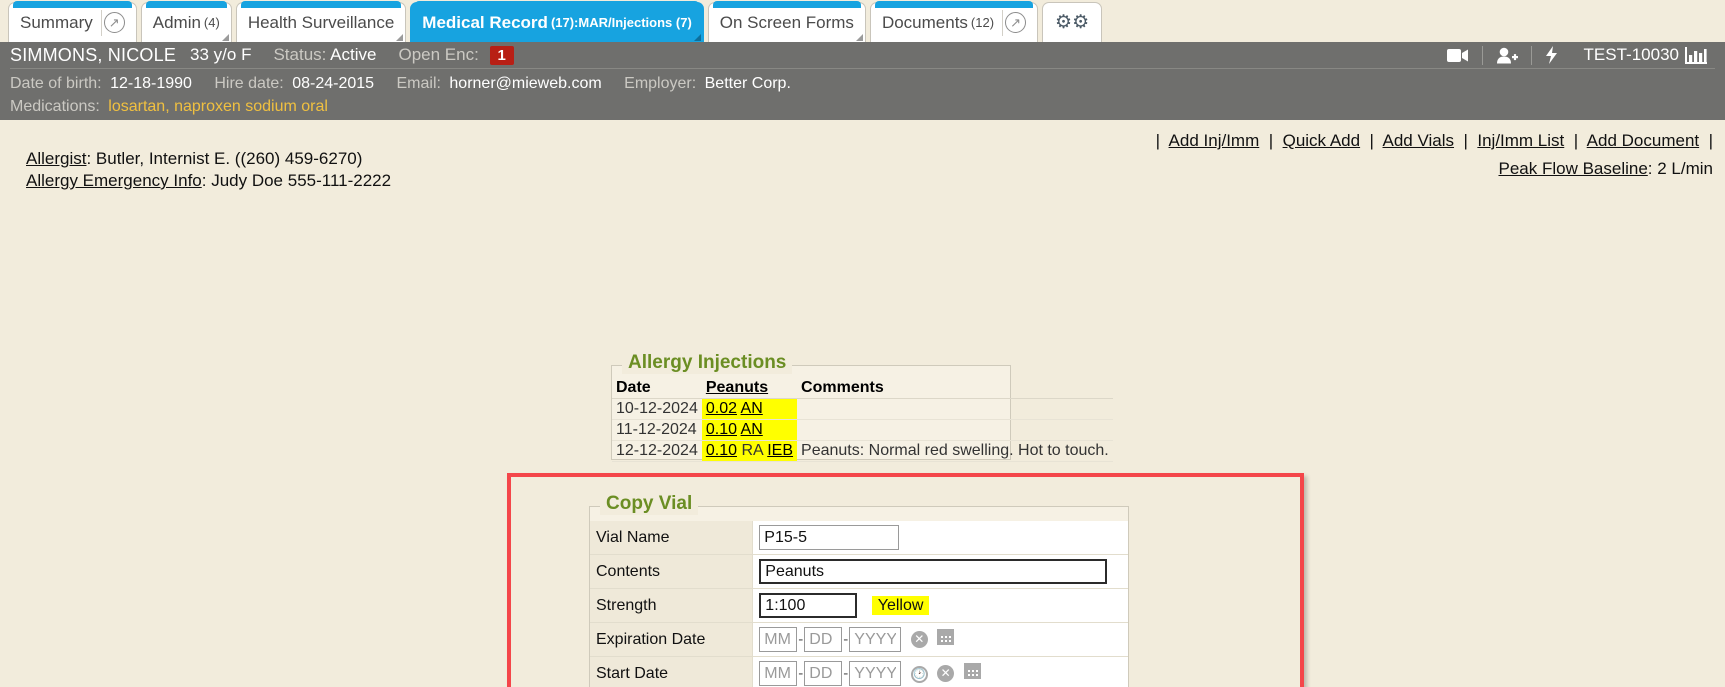 The width and height of the screenshot is (1725, 687). Describe the element at coordinates (353, 54) in the screenshot. I see `status-value: Active` at that location.